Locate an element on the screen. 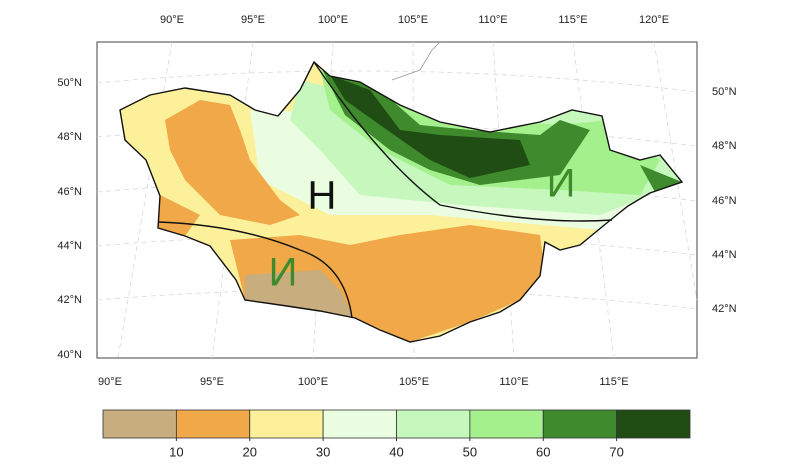  colorbar-tick-label: 10 is located at coordinates (176, 451).